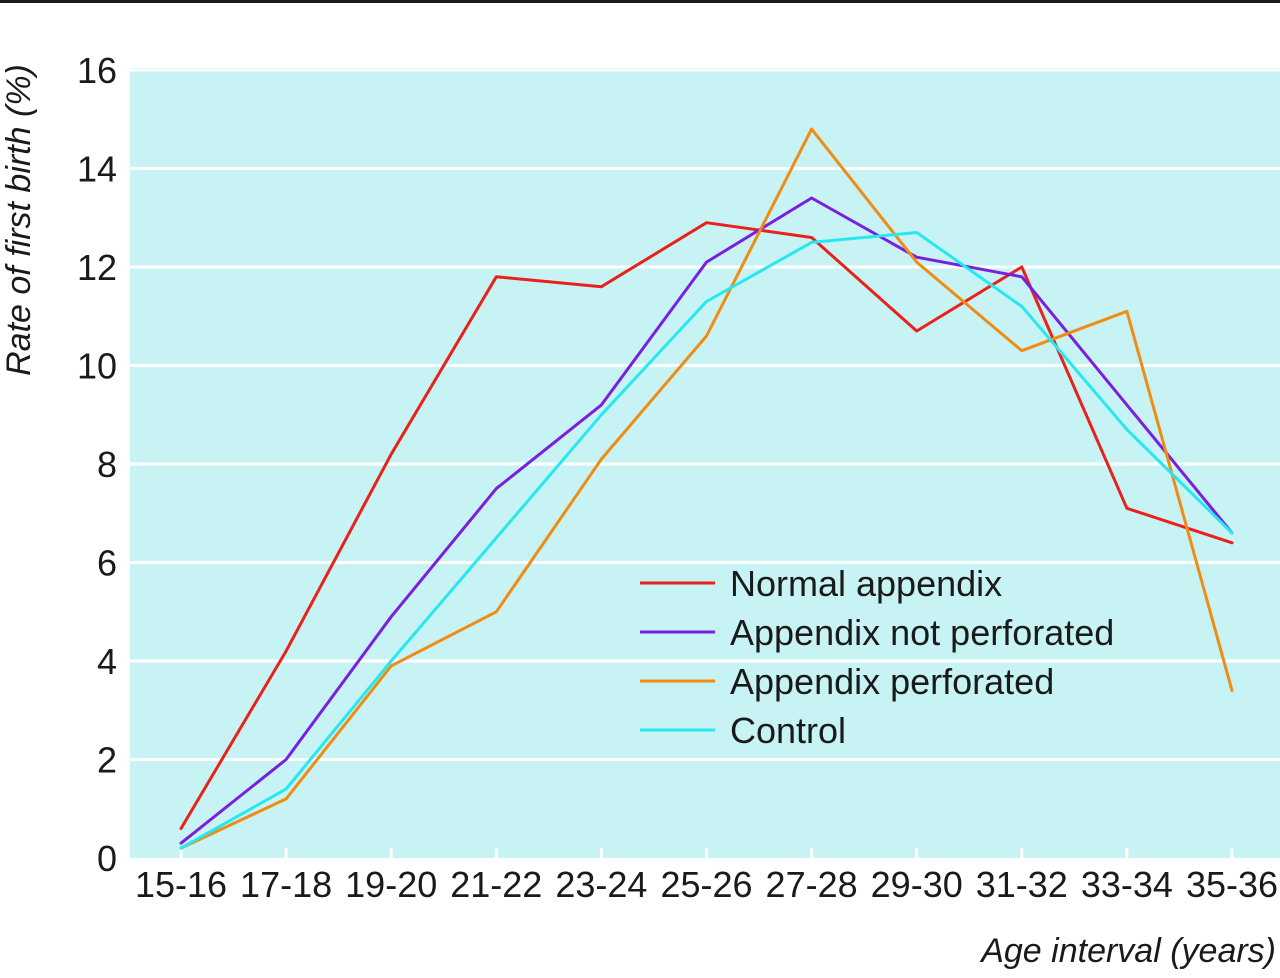 The image size is (1280, 978). What do you see at coordinates (19, 220) in the screenshot?
I see `y-axis-title: Rate of first birth (%)` at bounding box center [19, 220].